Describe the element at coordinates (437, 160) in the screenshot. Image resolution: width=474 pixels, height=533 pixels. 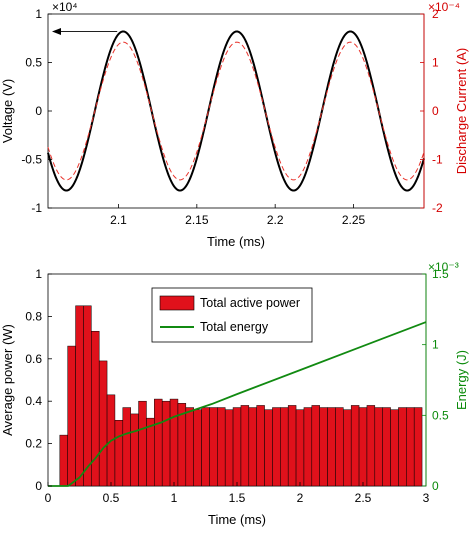
I see `y2-tick-label: -1` at that location.